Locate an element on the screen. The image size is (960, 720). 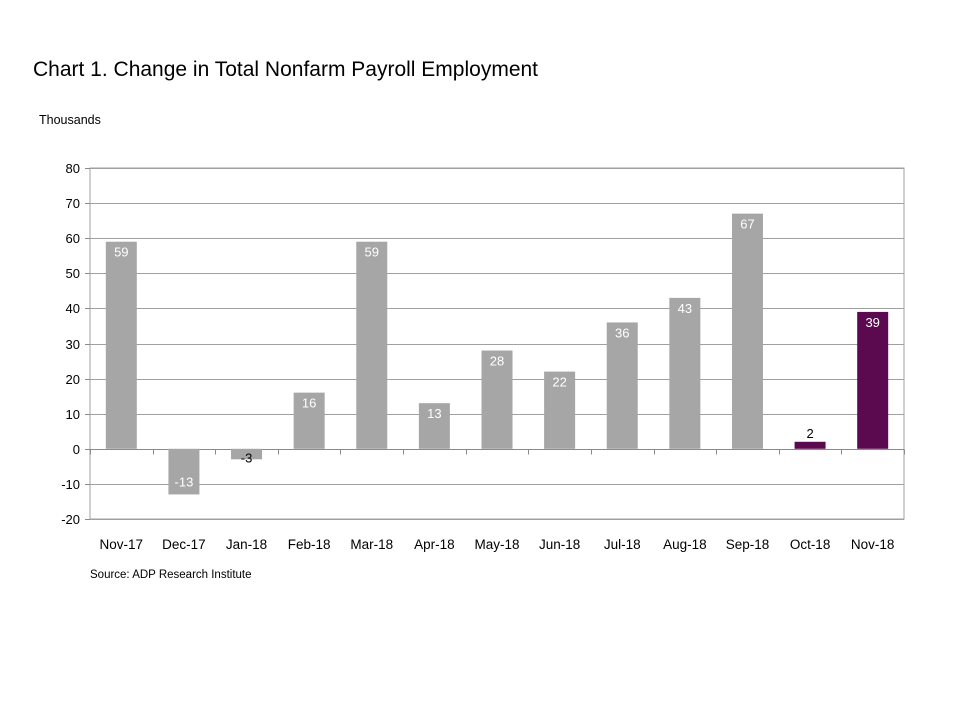
data-label: -3 is located at coordinates (247, 457).